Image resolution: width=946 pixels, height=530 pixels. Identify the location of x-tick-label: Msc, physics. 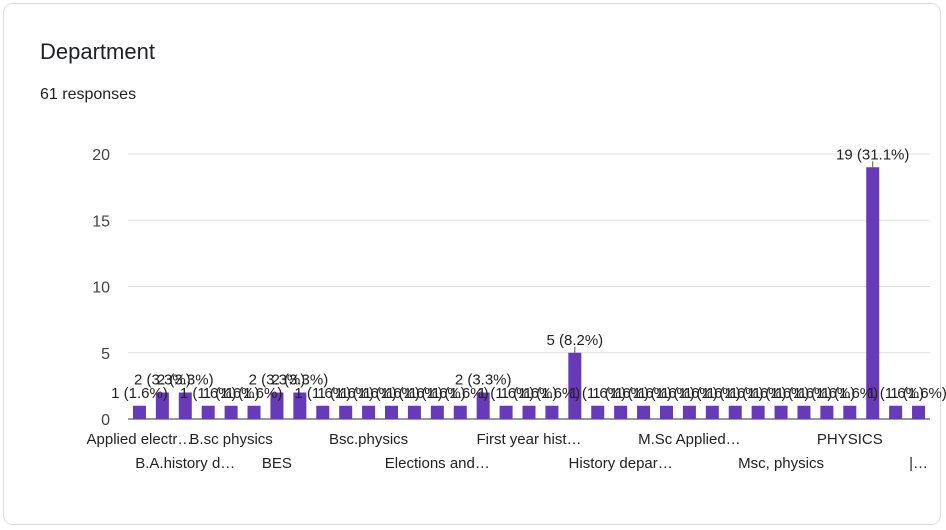
(781, 463).